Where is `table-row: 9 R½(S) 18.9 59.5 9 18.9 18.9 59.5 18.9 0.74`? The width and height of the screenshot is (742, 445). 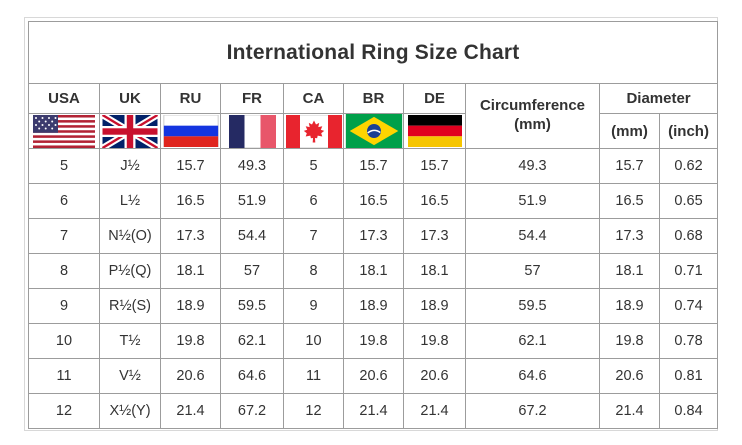
table-row: 9 R½(S) 18.9 59.5 9 18.9 18.9 59.5 18.9 0.74 is located at coordinates (373, 306).